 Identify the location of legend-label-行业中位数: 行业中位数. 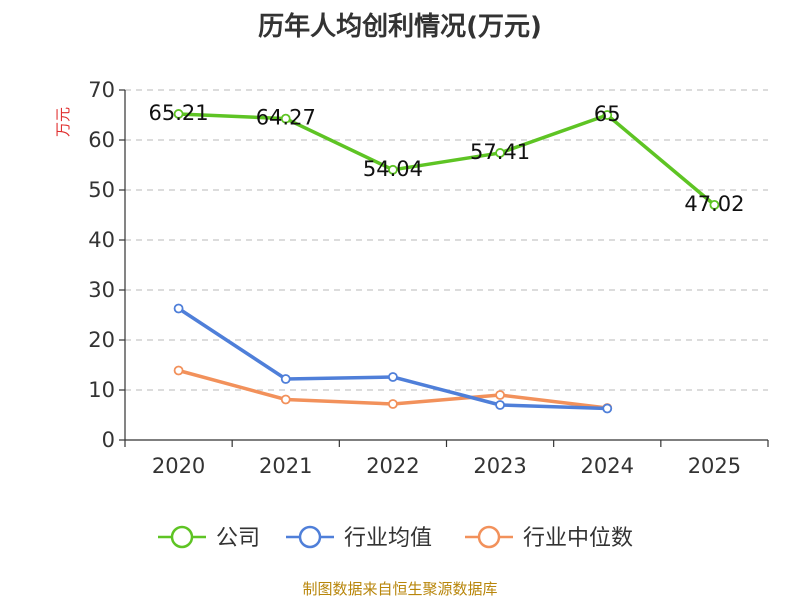
(578, 538).